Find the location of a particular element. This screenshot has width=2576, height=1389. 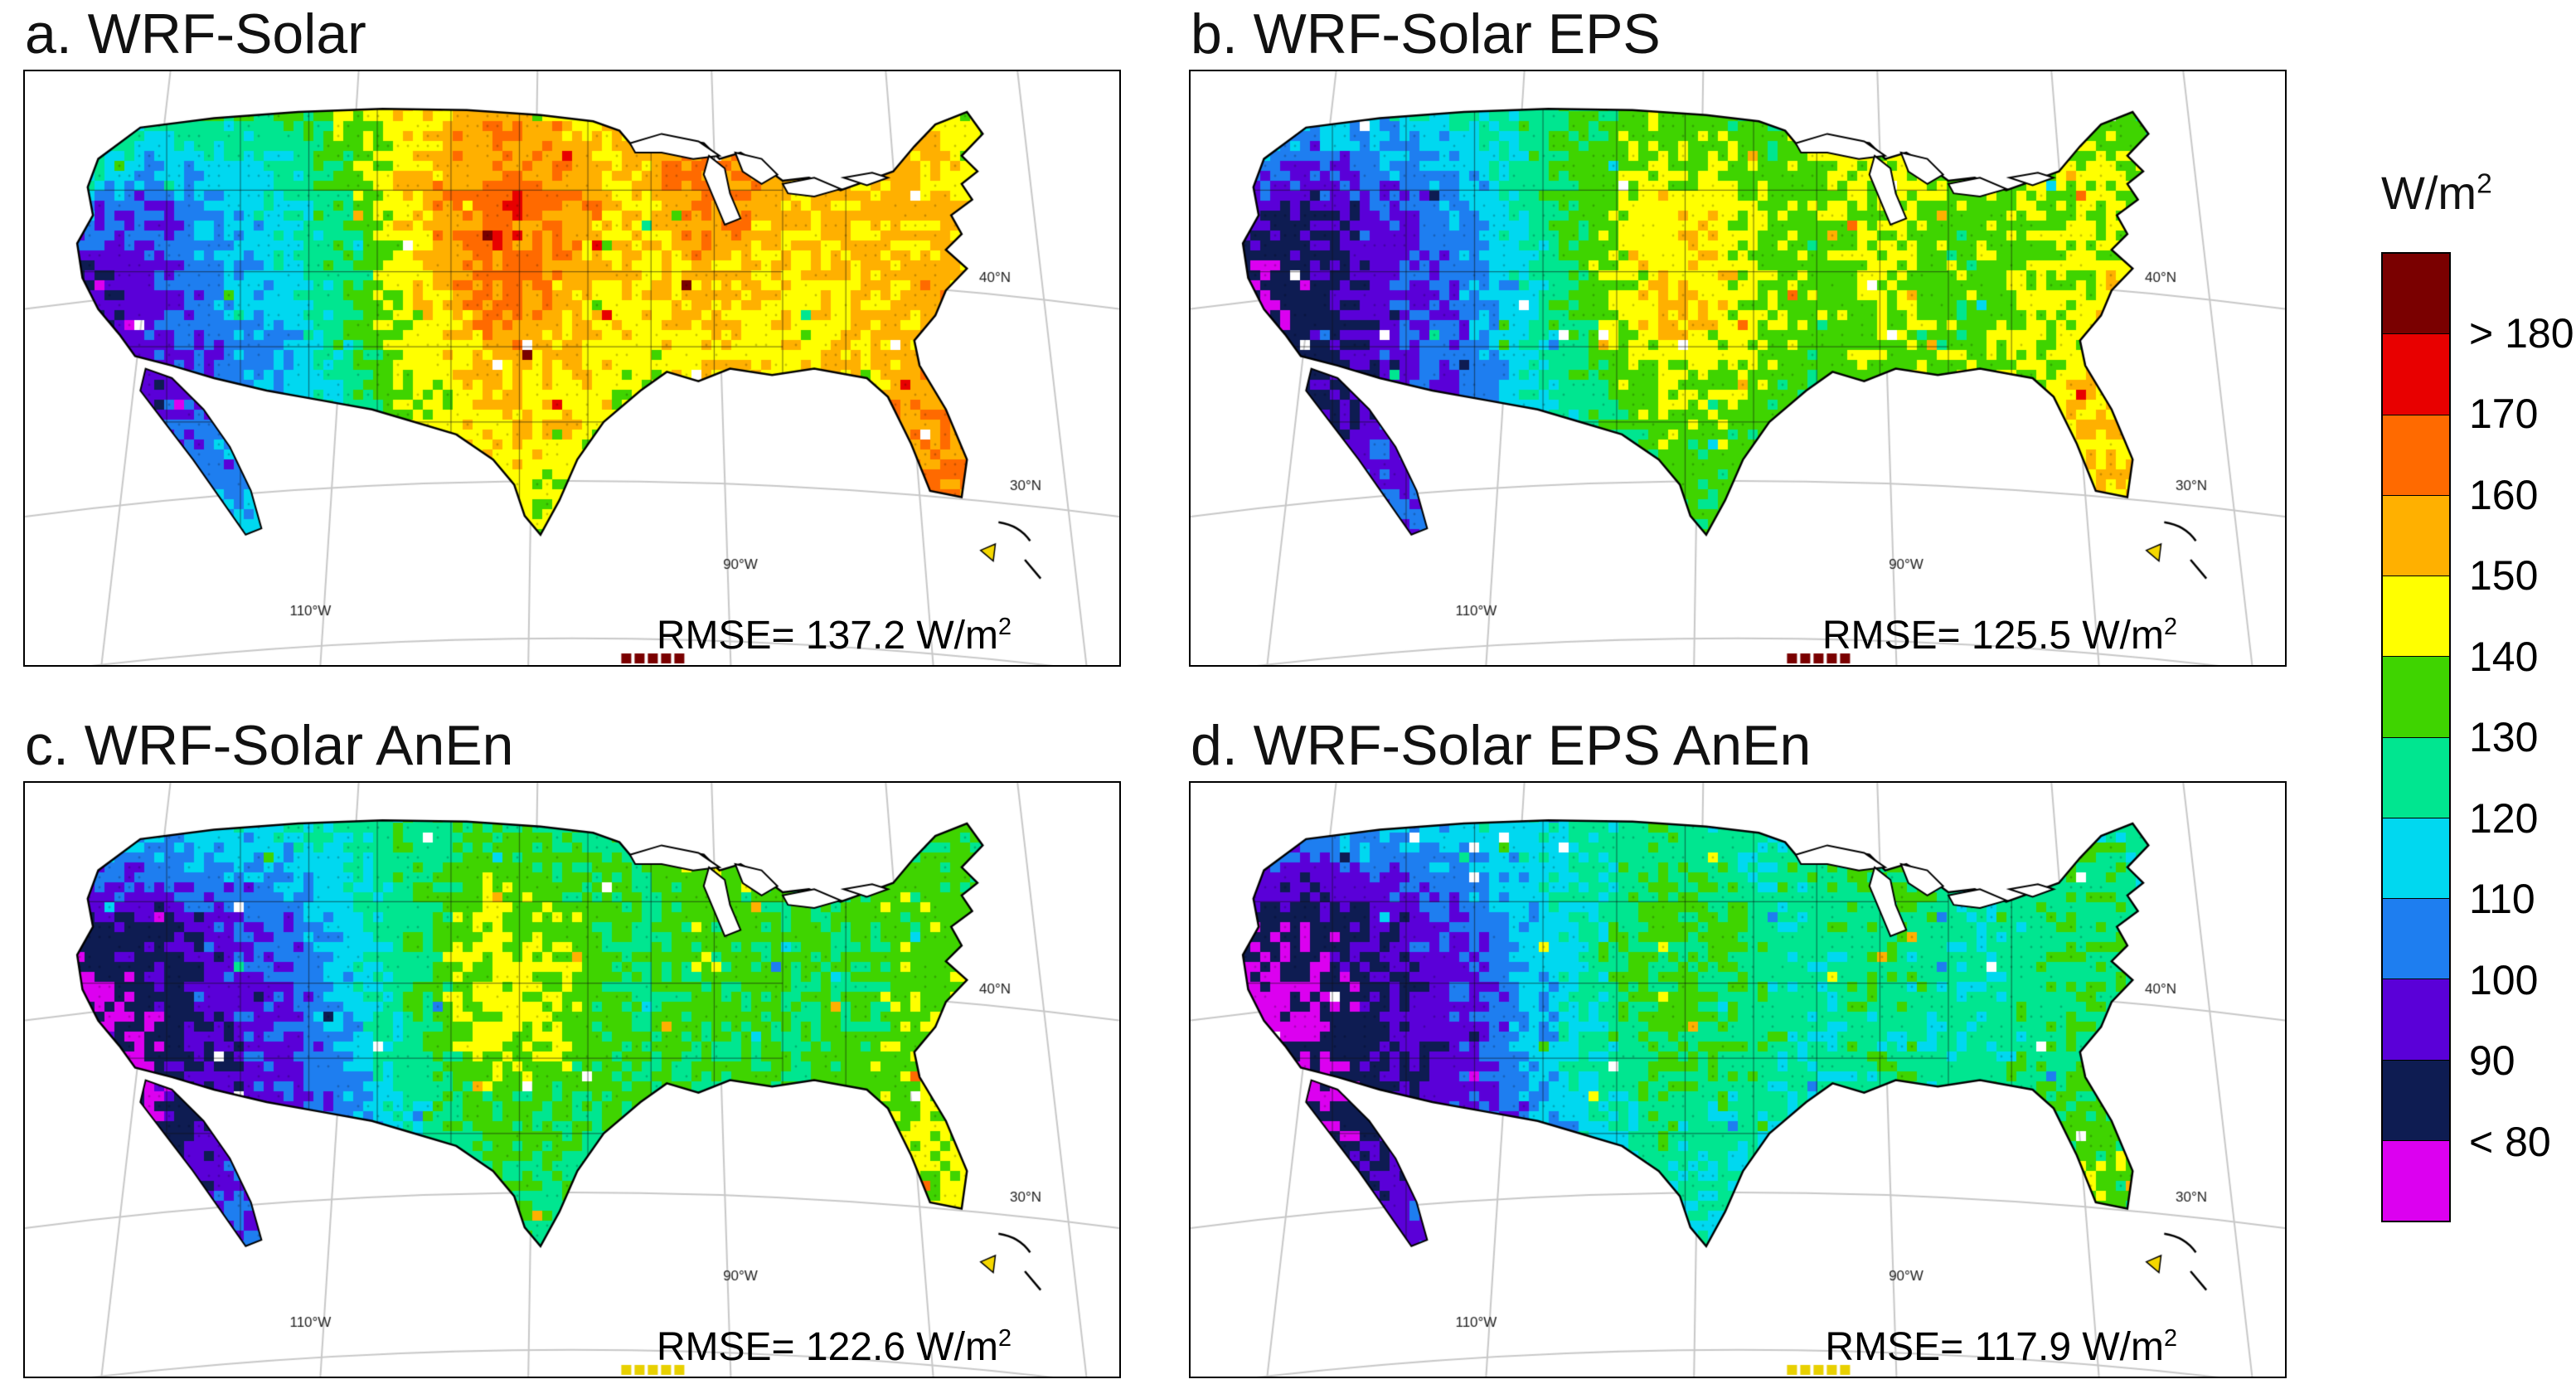

rmse-label-c: RMSE= 122.6 W/m2 is located at coordinates (834, 1347).